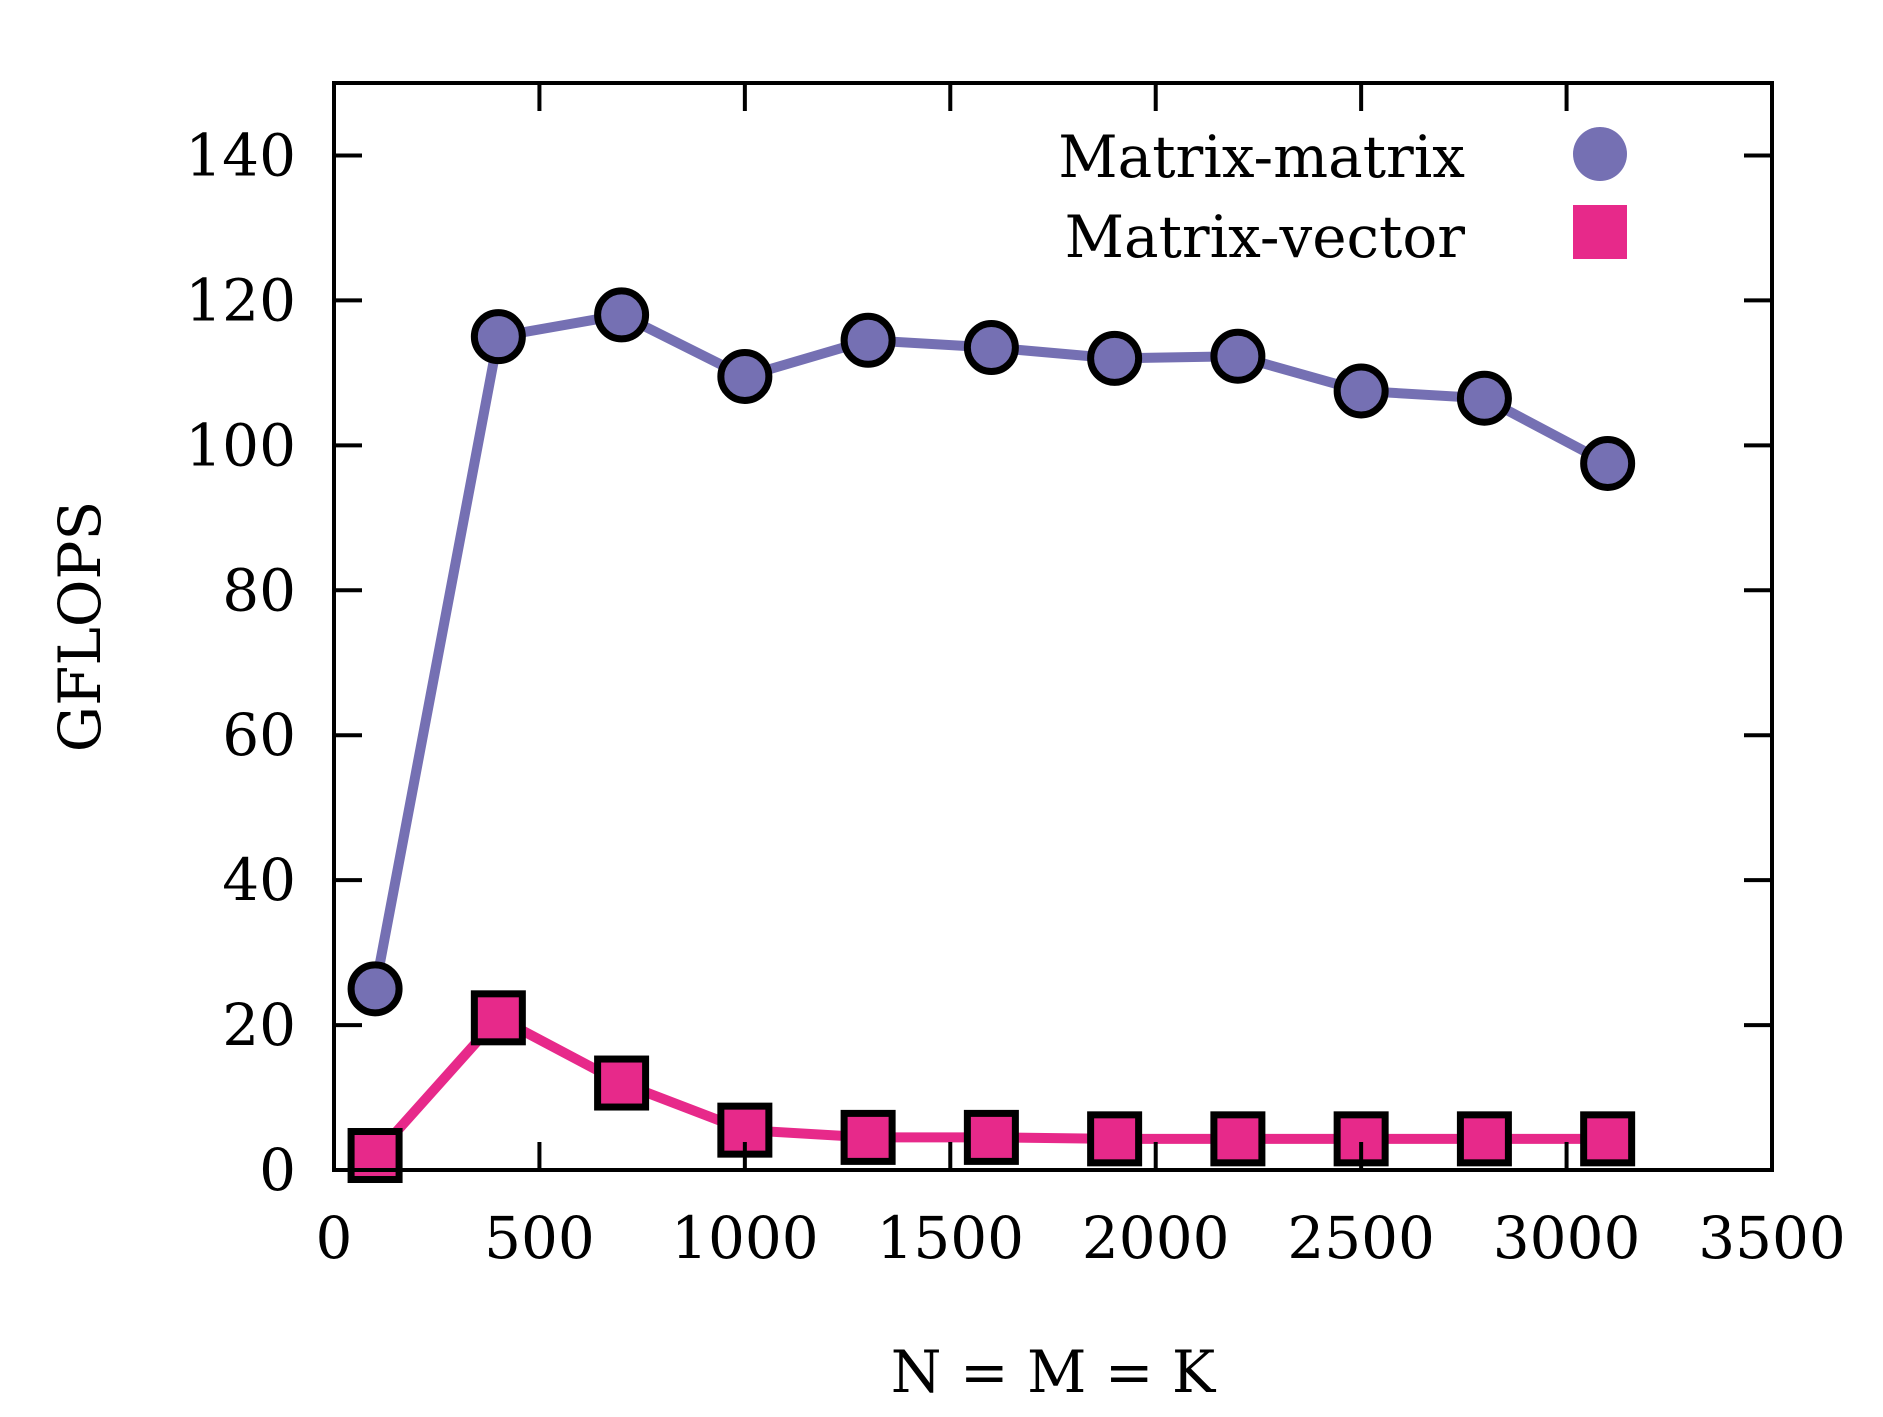  I want to click on y-axis-title: GFLOPS, so click(80, 626).